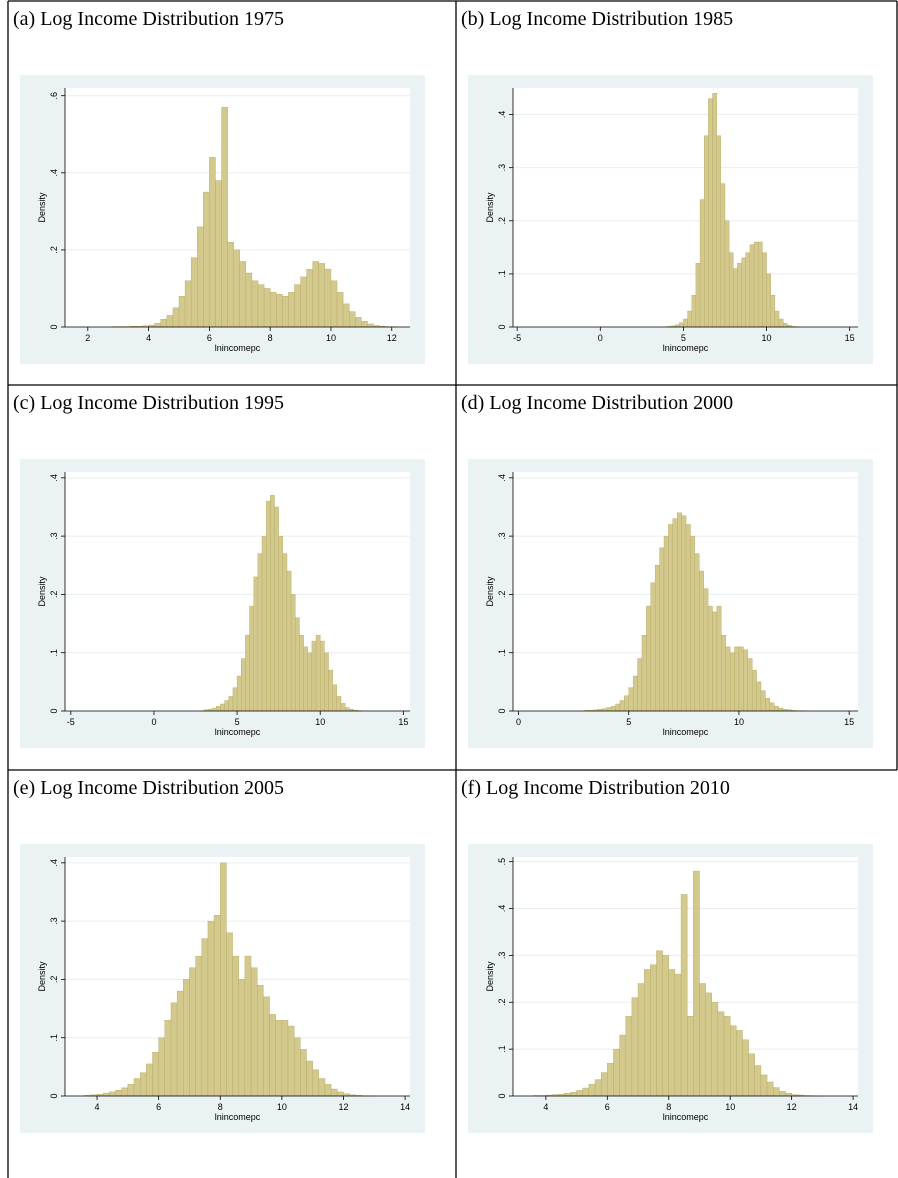 This screenshot has width=898, height=1178. What do you see at coordinates (405, 1107) in the screenshot?
I see `x-tick-label: 14` at bounding box center [405, 1107].